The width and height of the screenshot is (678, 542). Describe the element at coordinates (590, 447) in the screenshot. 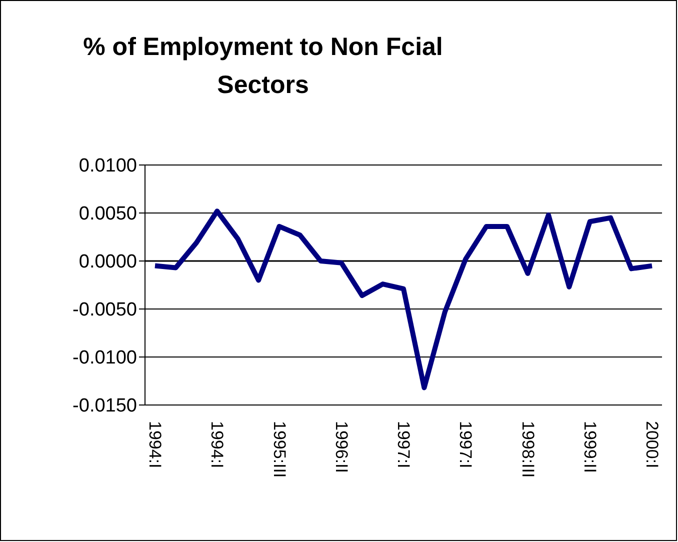

I see `x-tick-label: 1999:II` at that location.